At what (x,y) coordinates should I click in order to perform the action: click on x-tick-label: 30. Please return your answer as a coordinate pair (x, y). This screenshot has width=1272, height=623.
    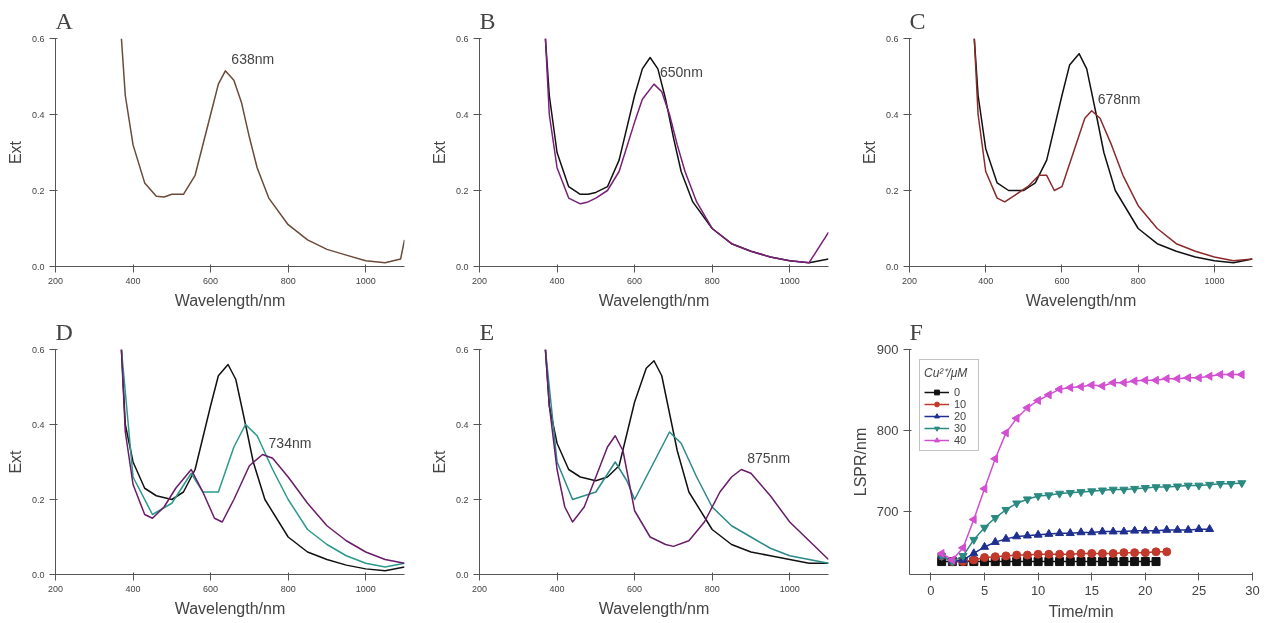
    Looking at the image, I should click on (1252, 590).